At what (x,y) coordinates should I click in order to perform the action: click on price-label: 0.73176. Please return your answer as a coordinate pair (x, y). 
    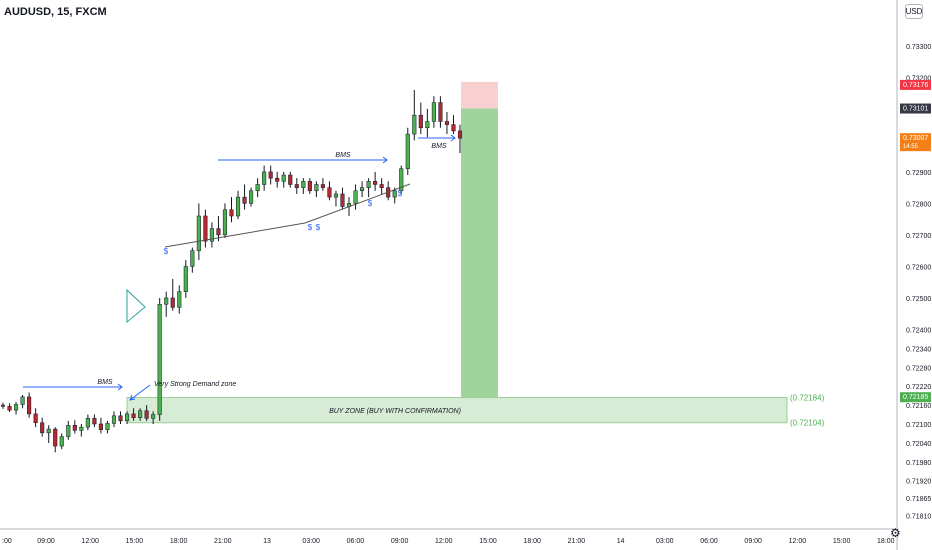
    Looking at the image, I should click on (915, 85).